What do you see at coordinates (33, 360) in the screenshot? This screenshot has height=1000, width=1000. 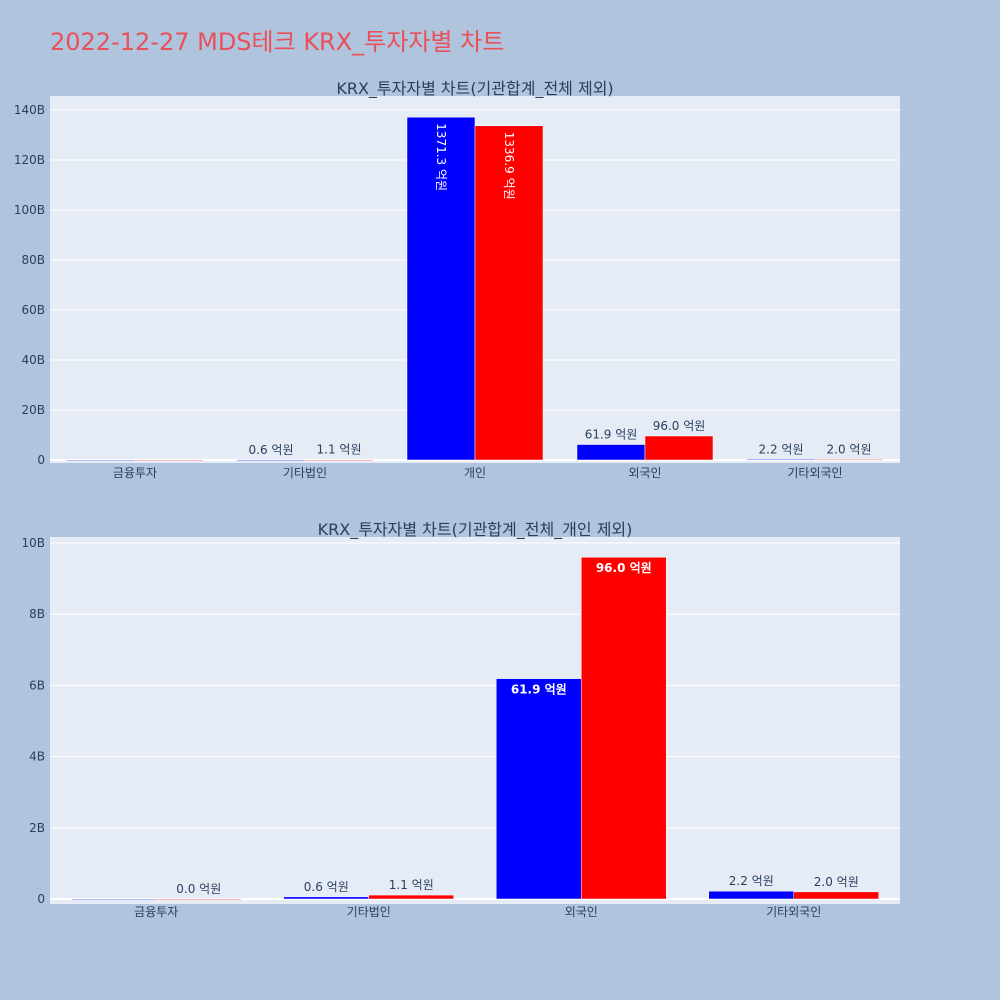 I see `y-tick-label: 40B` at bounding box center [33, 360].